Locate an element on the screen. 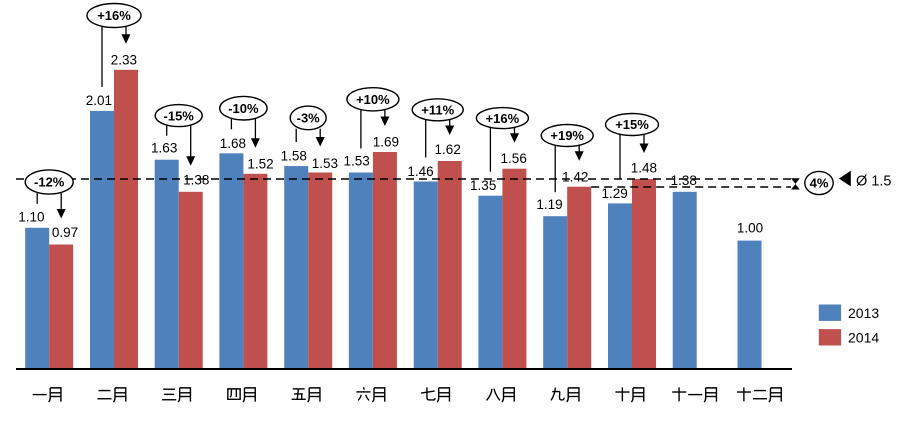  svg-text: +15% is located at coordinates (632, 124).